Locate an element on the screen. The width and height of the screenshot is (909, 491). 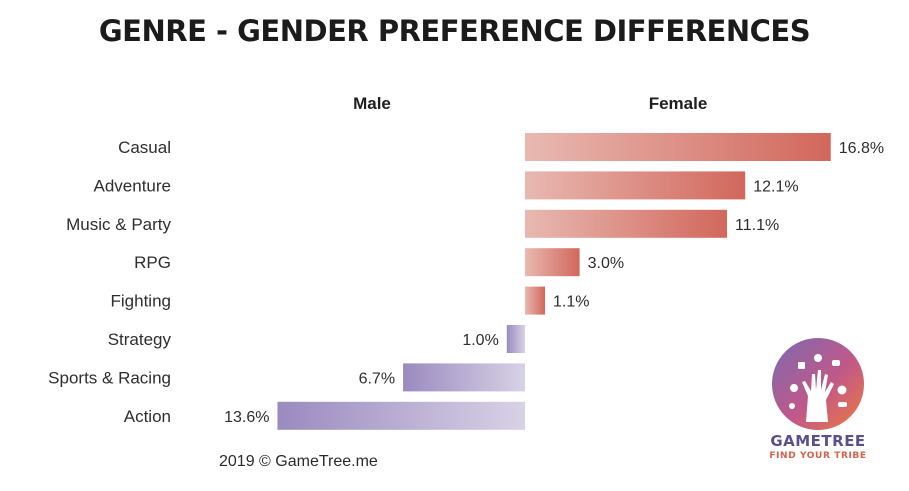
bar-adventure is located at coordinates (635, 185).